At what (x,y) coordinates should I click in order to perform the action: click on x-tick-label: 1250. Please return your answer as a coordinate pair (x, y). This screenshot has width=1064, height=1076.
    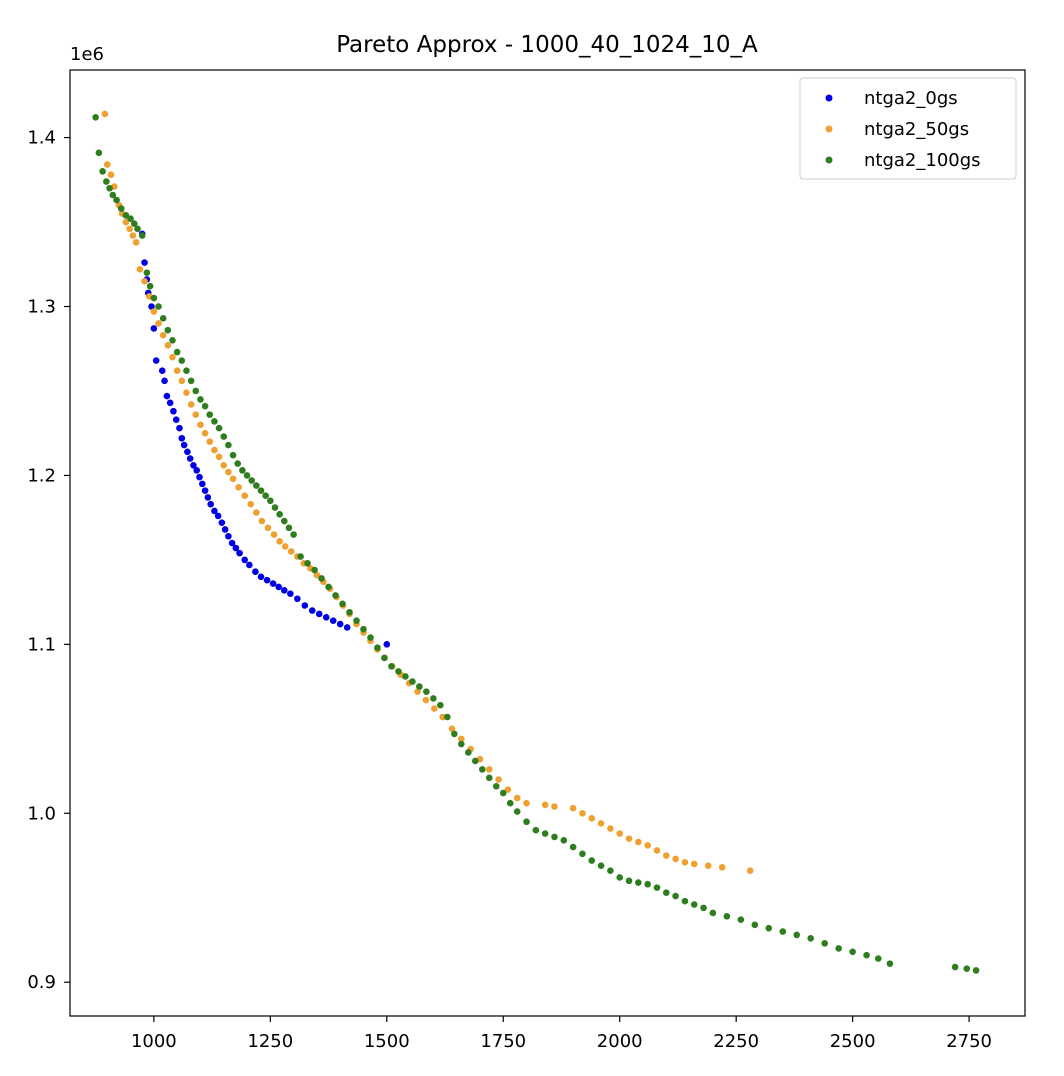
    Looking at the image, I should click on (270, 1041).